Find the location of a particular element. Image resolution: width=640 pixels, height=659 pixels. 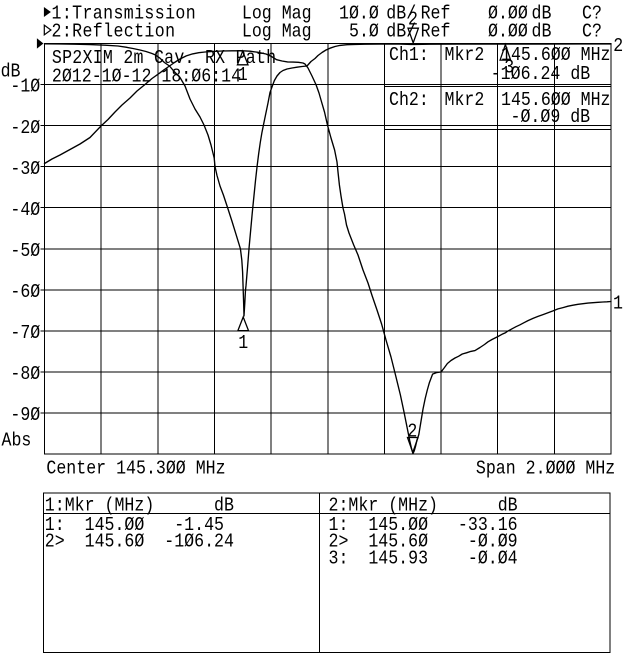

svg-text: -7Ø is located at coordinates (25, 333).